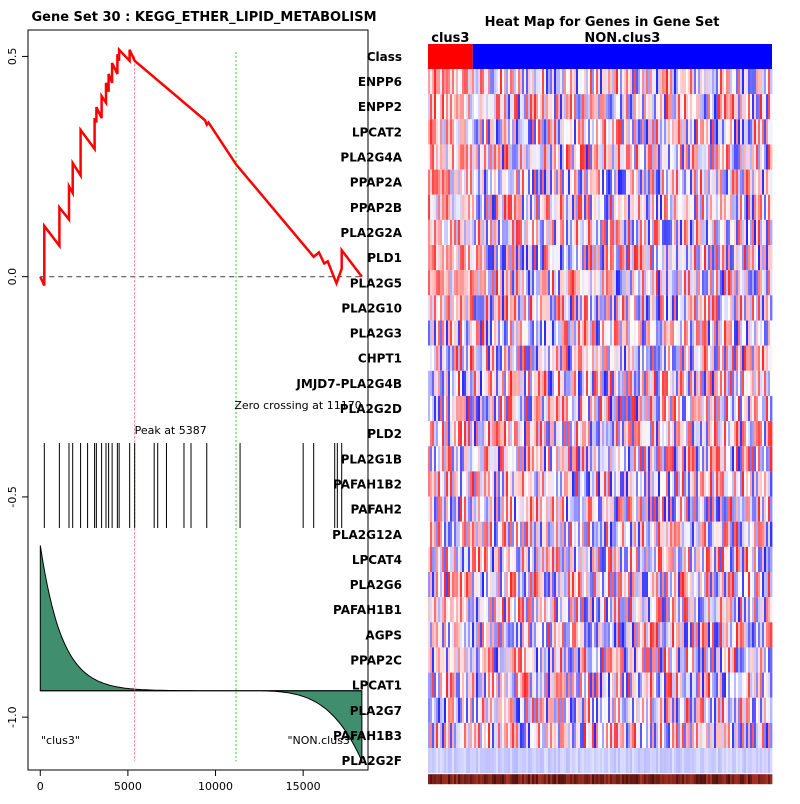 This screenshot has height=804, width=800. What do you see at coordinates (376, 208) in the screenshot?
I see `gene-label: PPAP2B` at bounding box center [376, 208].